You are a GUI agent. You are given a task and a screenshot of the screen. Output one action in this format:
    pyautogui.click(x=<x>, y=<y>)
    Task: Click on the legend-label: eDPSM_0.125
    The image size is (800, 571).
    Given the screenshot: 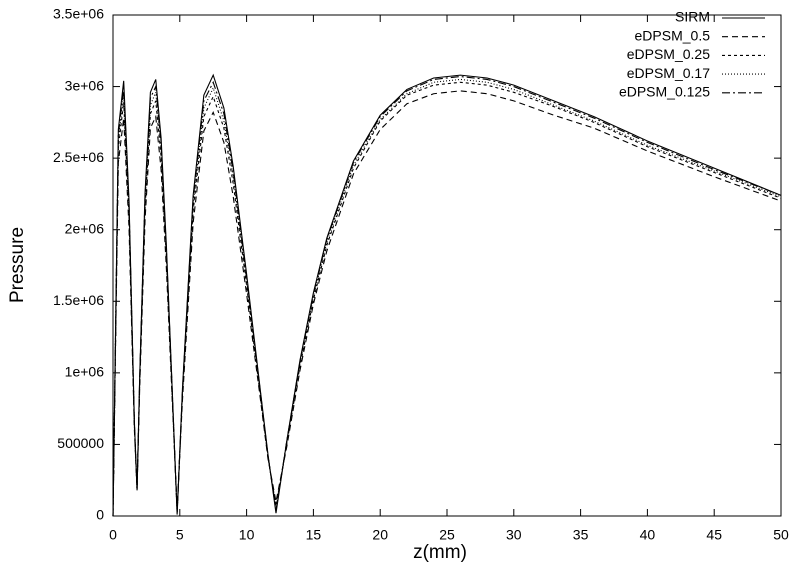 What is the action you would take?
    pyautogui.click(x=664, y=92)
    